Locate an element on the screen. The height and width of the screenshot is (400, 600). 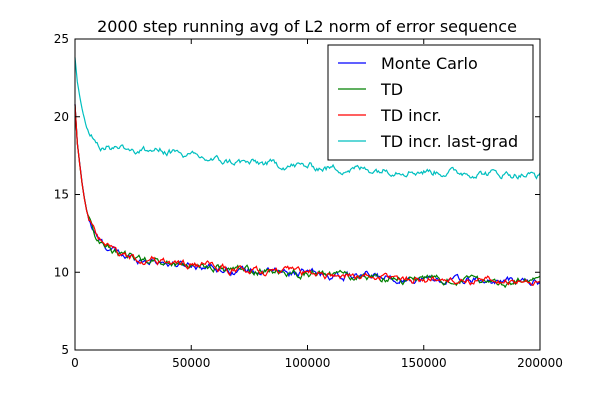
x-tick-label: 200000 is located at coordinates (540, 363).